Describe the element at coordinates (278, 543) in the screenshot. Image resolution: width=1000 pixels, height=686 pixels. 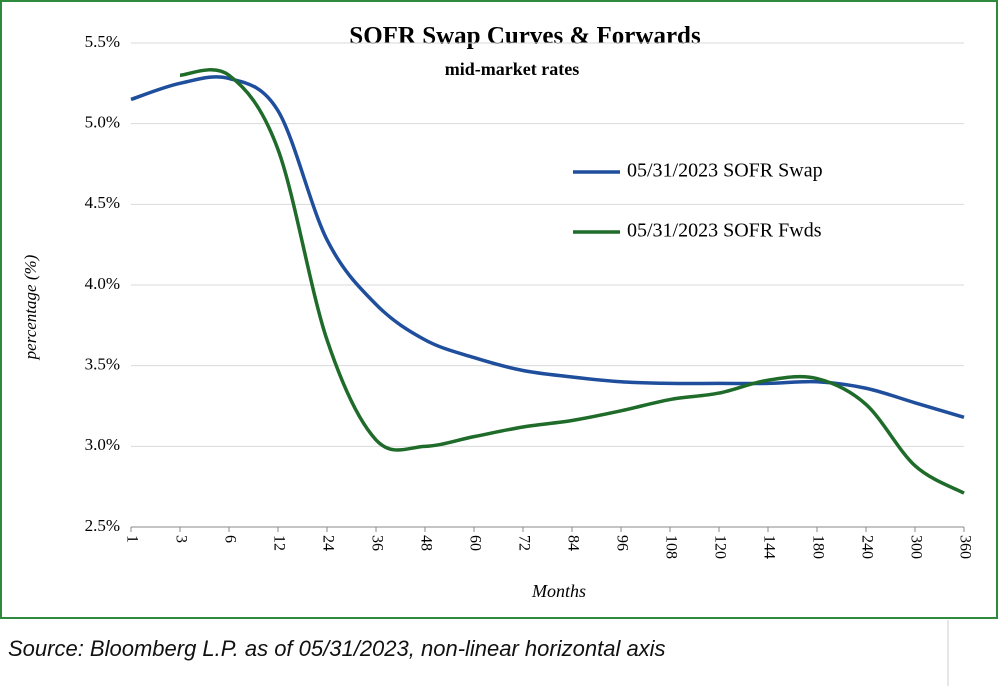
I see `x-tick-label: 12` at that location.